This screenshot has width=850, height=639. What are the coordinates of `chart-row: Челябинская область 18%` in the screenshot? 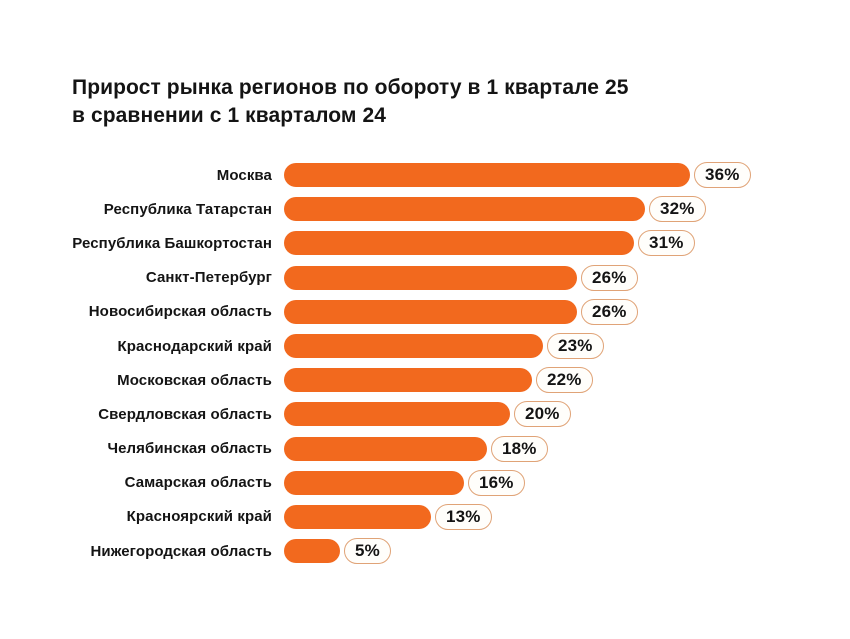 It's located at (425, 449).